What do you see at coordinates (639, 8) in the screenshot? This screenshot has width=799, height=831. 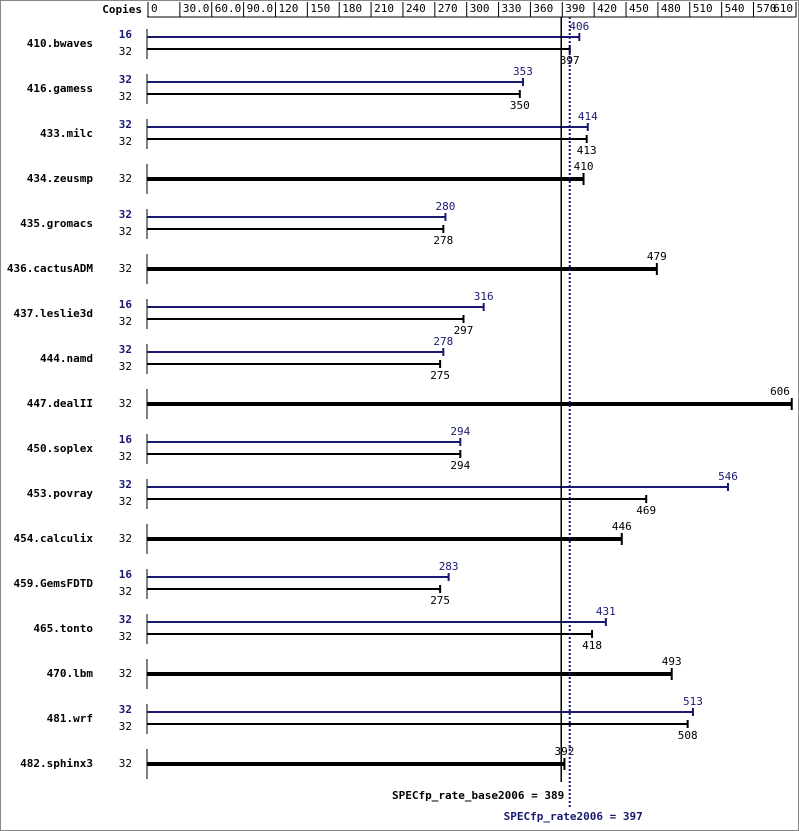 I see `x-tick-label: 450` at bounding box center [639, 8].